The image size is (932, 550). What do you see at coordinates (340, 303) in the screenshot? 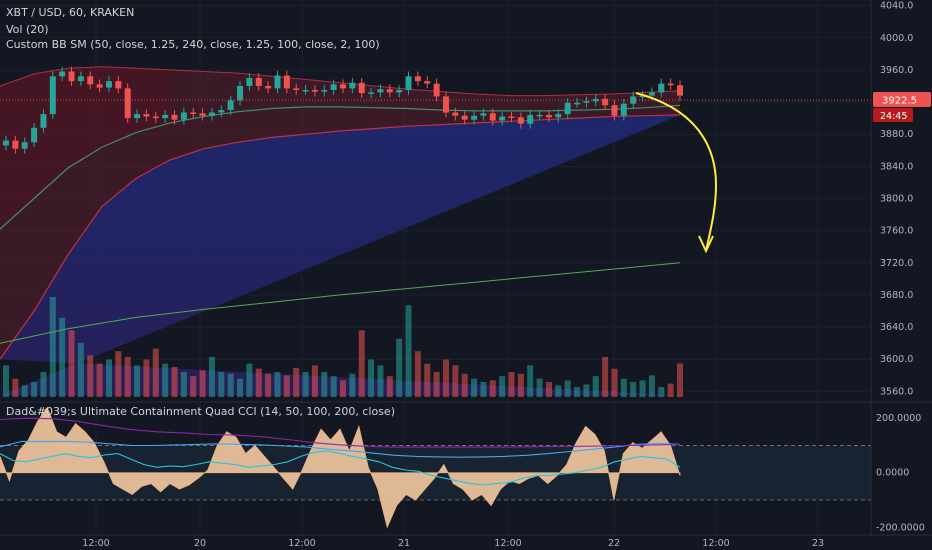
I see `long-ma-line` at bounding box center [340, 303].